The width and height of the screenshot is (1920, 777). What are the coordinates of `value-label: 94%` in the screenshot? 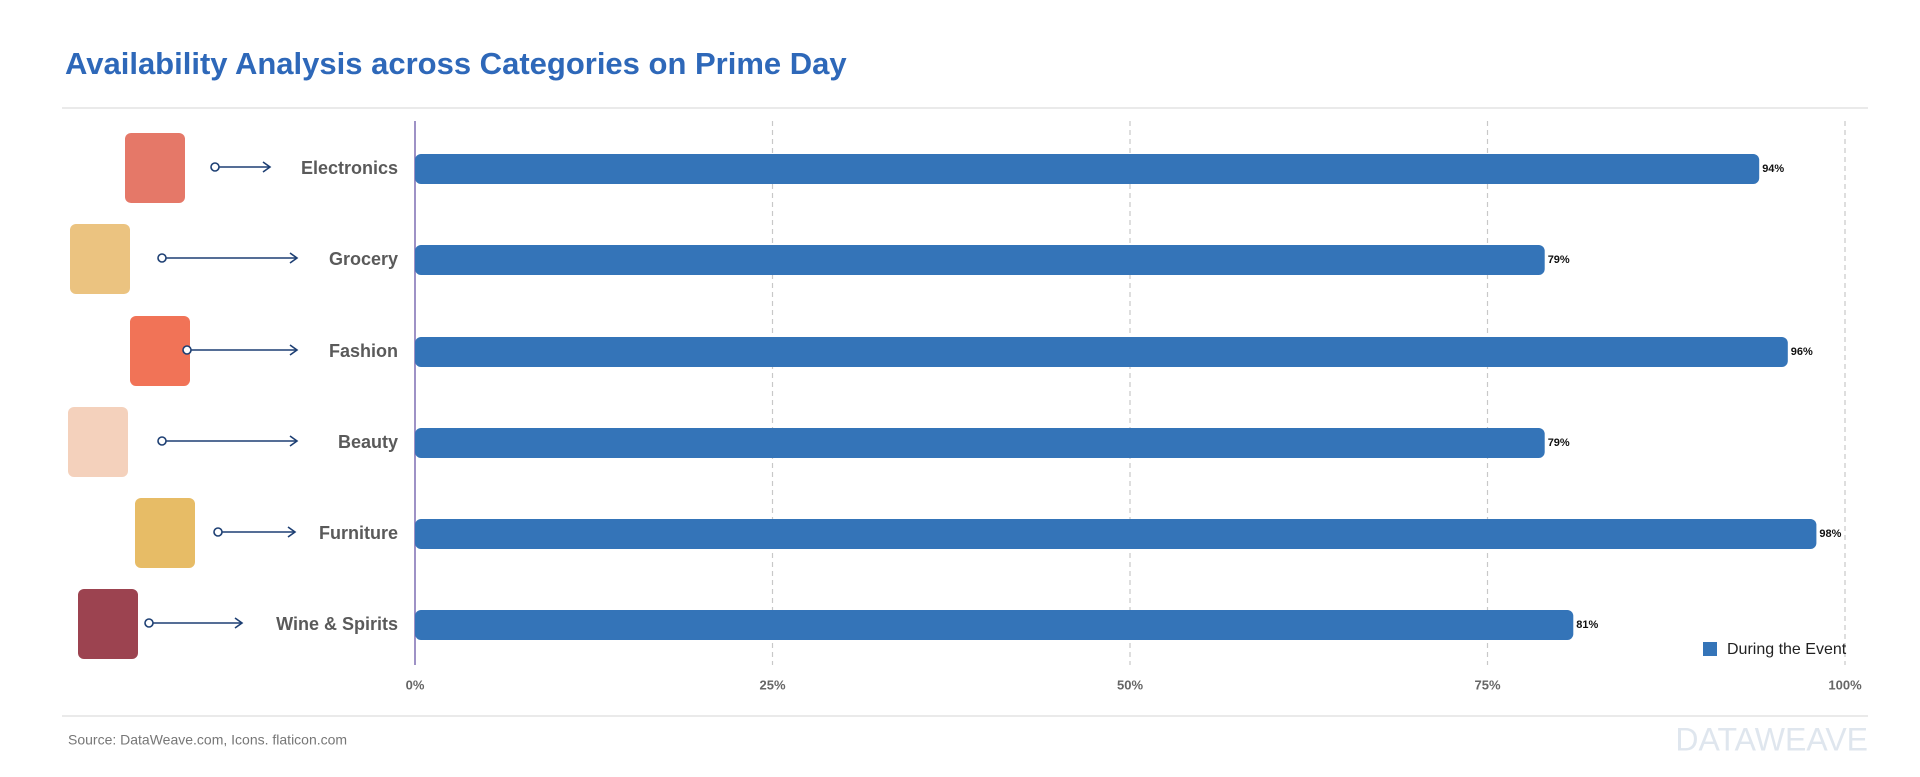 It's located at (1773, 169).